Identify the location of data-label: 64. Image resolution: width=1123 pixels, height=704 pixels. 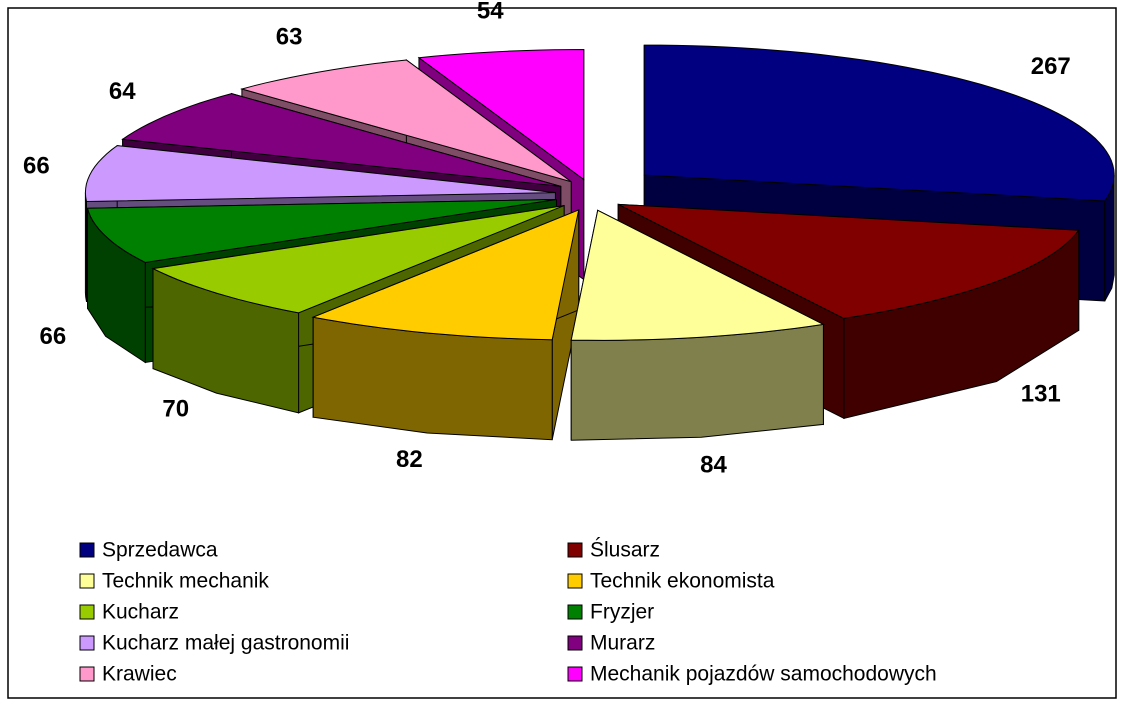
(122, 91).